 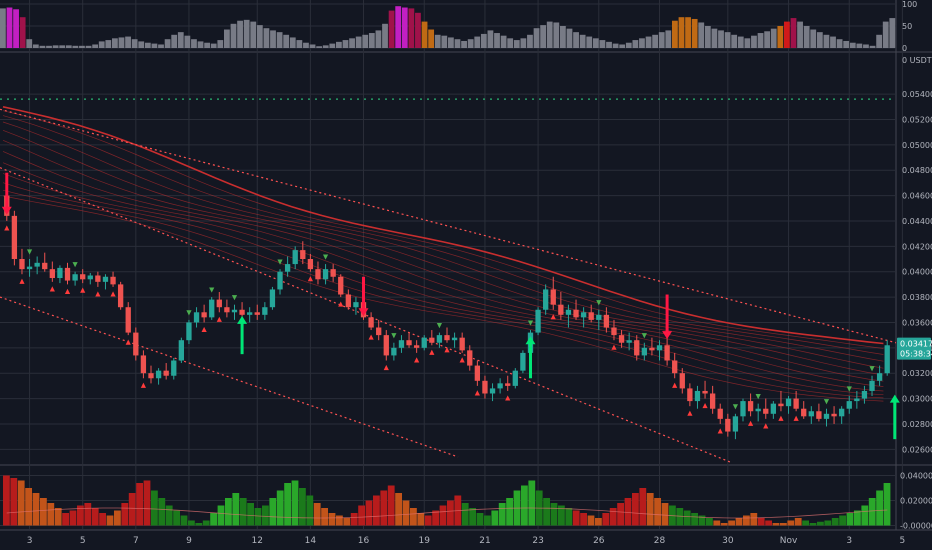 What do you see at coordinates (904, 48) in the screenshot?
I see `top-tick-label: 0` at bounding box center [904, 48].